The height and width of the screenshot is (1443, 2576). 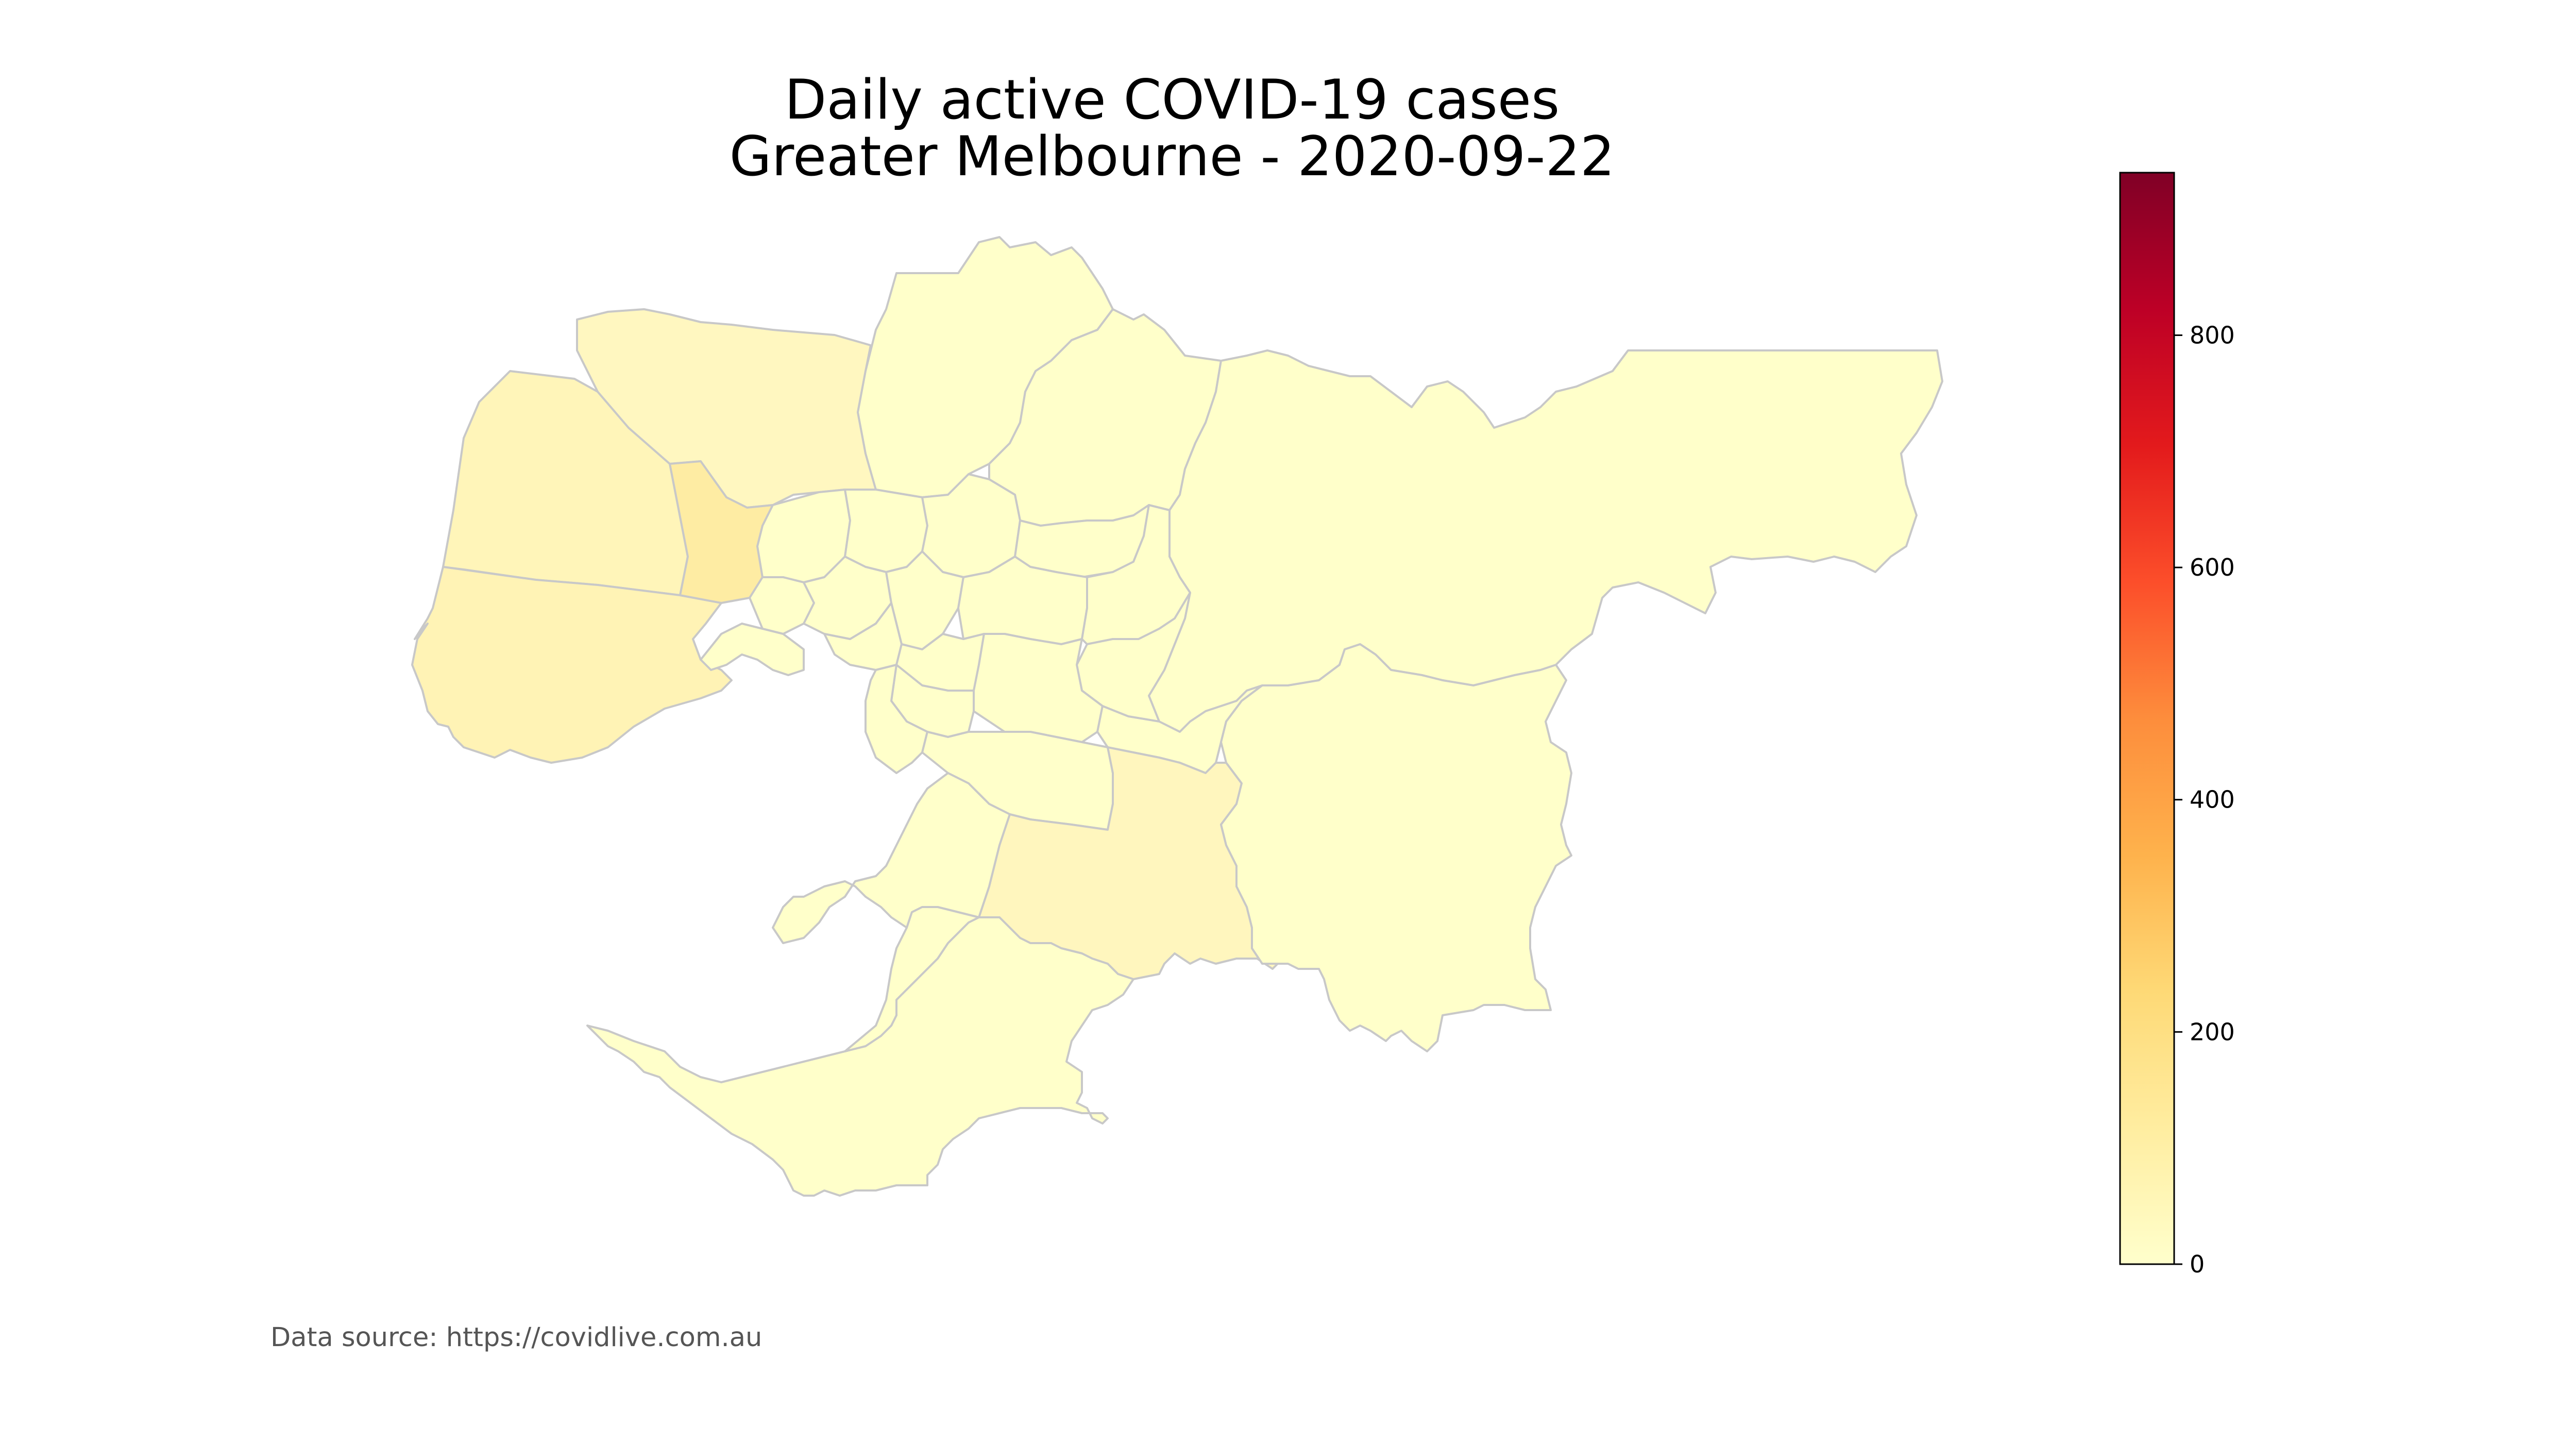 I want to click on colorbar-tick-label: 0, so click(x=2197, y=1264).